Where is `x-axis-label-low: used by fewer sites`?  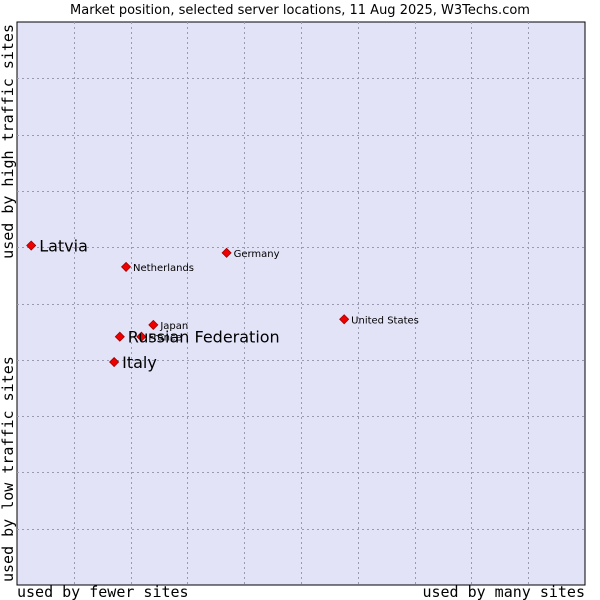 x-axis-label-low: used by fewer sites is located at coordinates (103, 591).